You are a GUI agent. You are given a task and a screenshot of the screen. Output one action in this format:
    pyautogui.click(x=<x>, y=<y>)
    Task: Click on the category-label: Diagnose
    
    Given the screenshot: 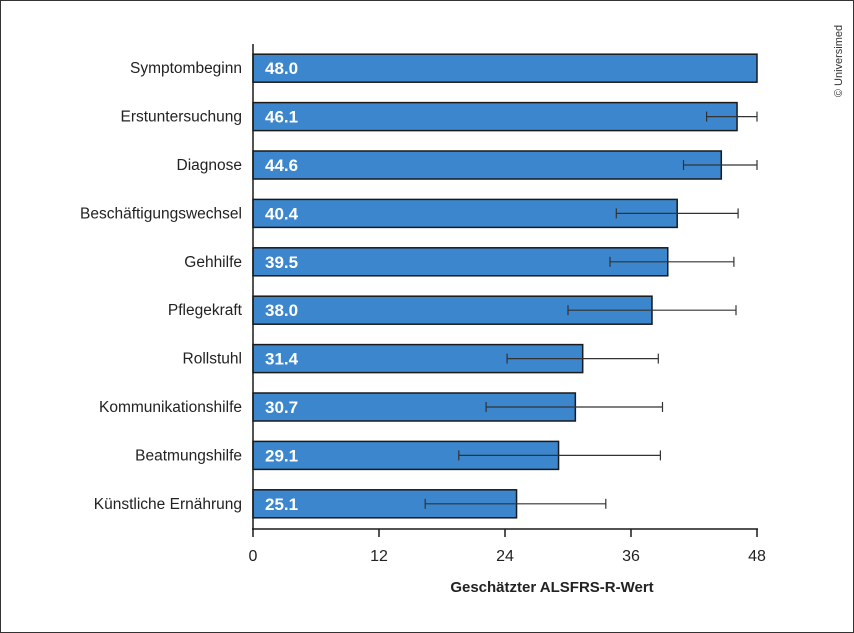 What is the action you would take?
    pyautogui.click(x=210, y=165)
    